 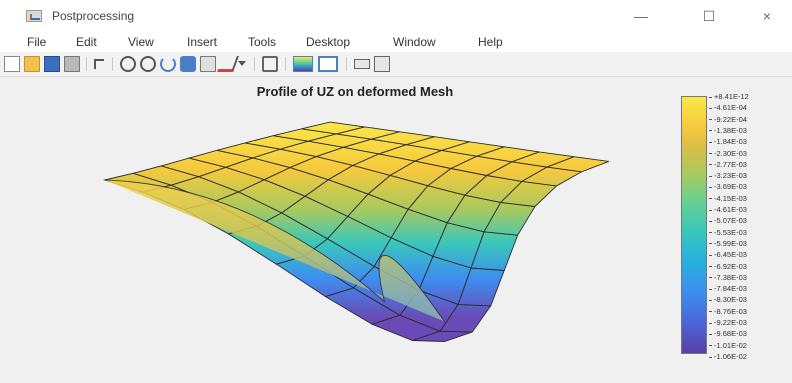 What do you see at coordinates (694, 225) in the screenshot?
I see `colorbar` at bounding box center [694, 225].